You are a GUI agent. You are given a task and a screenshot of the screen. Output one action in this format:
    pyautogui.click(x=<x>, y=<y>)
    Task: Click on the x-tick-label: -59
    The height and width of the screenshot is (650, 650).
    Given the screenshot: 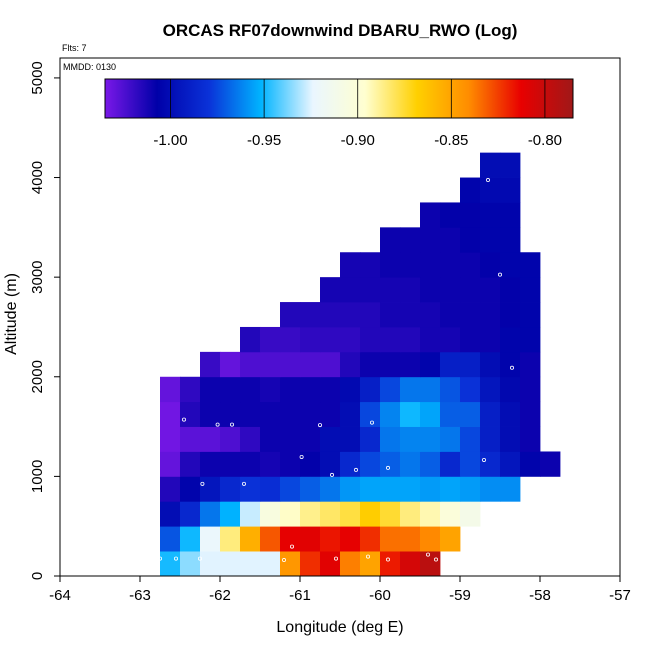 What is the action you would take?
    pyautogui.click(x=460, y=595)
    